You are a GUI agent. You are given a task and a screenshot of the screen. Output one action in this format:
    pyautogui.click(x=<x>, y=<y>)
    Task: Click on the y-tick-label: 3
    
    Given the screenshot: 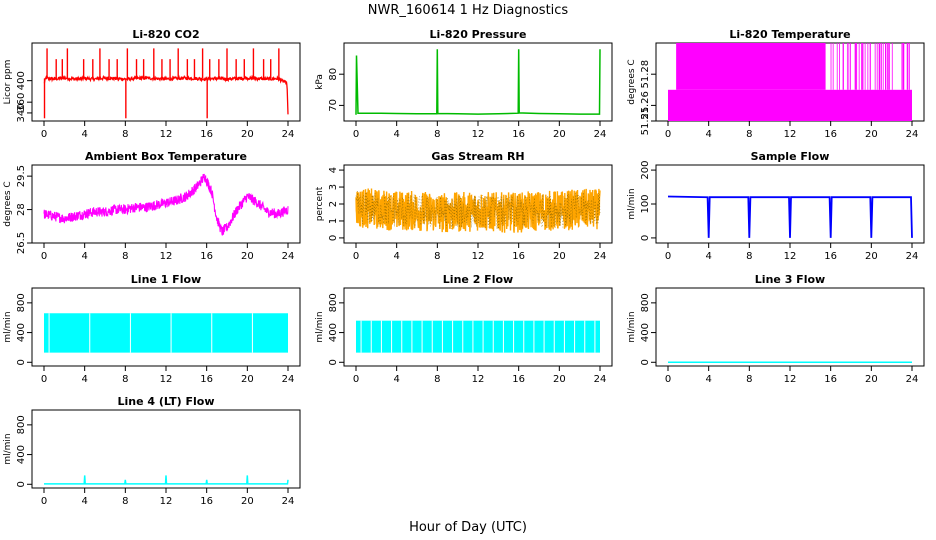 What is the action you would take?
    pyautogui.click(x=333, y=187)
    